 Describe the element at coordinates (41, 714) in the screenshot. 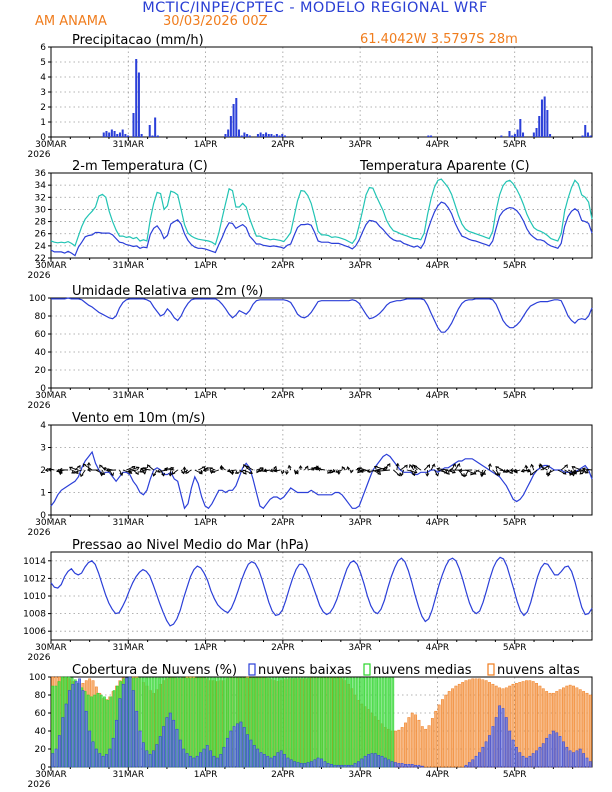

I see `y-tick-label: 60` at that location.